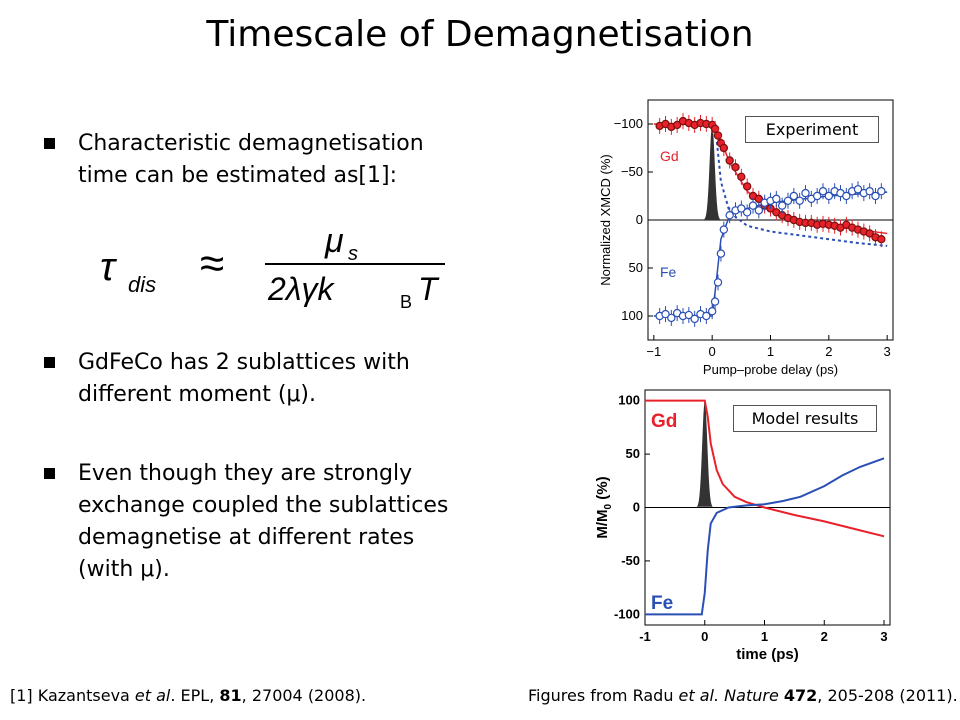 This screenshot has height=720, width=960. Describe the element at coordinates (109, 267) in the screenshot. I see `formula-lhs: τ` at that location.